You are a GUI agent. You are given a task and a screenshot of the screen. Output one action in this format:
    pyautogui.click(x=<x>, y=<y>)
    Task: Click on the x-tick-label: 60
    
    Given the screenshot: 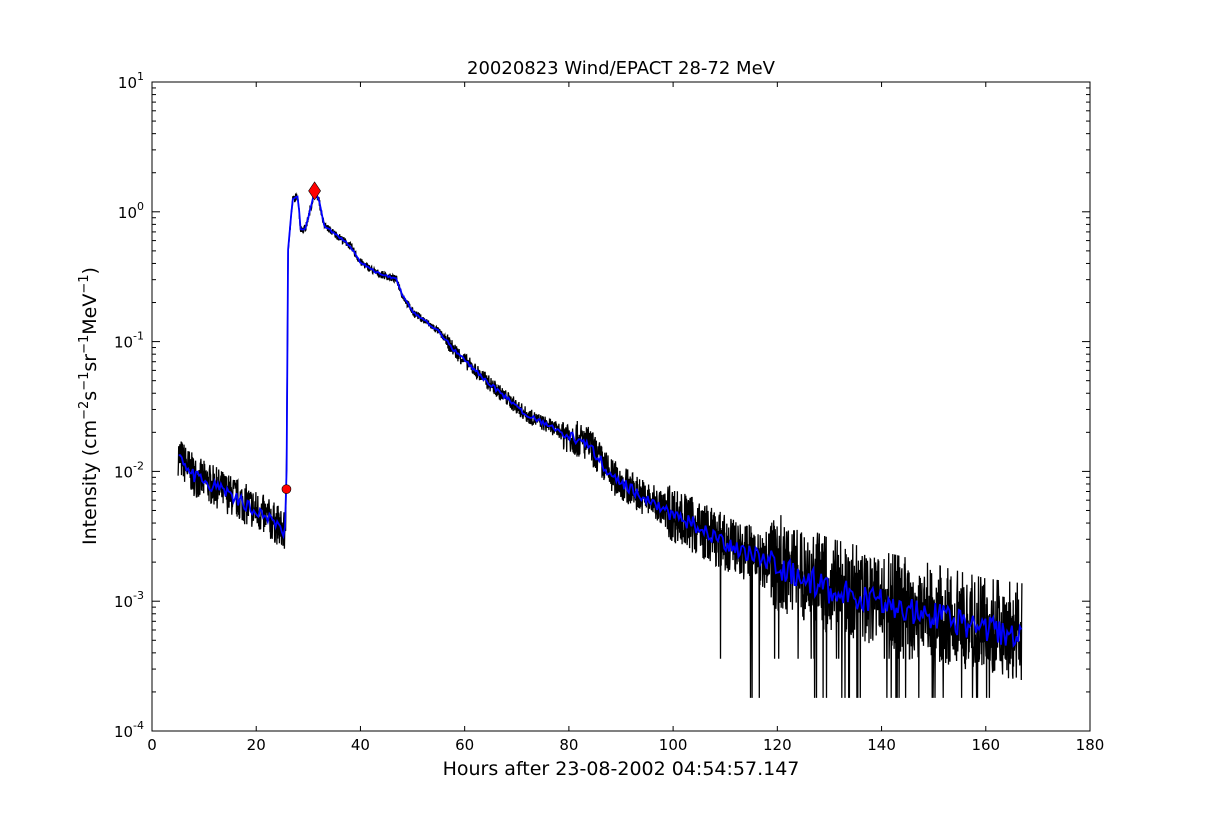 What is the action you would take?
    pyautogui.click(x=464, y=745)
    